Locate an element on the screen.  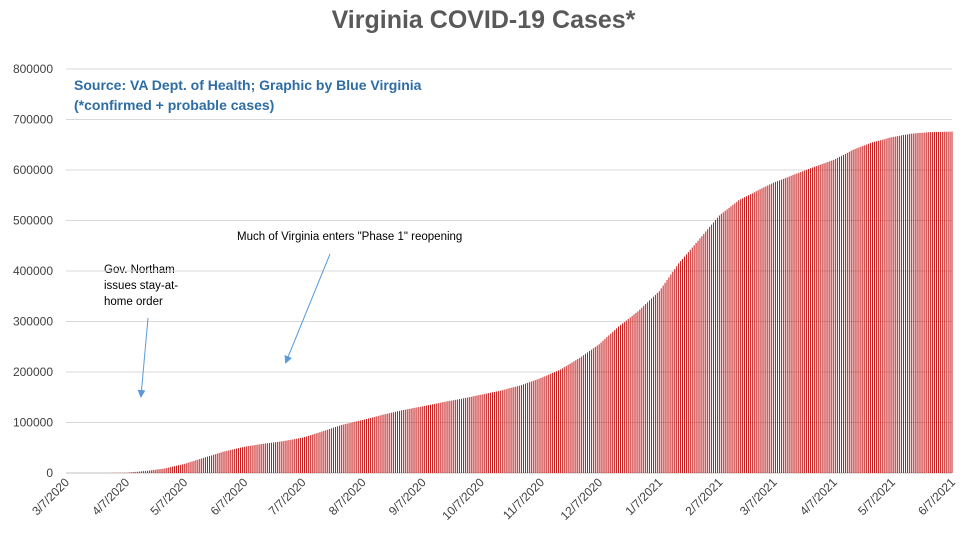
y-tick-label: 700000 is located at coordinates (33, 120).